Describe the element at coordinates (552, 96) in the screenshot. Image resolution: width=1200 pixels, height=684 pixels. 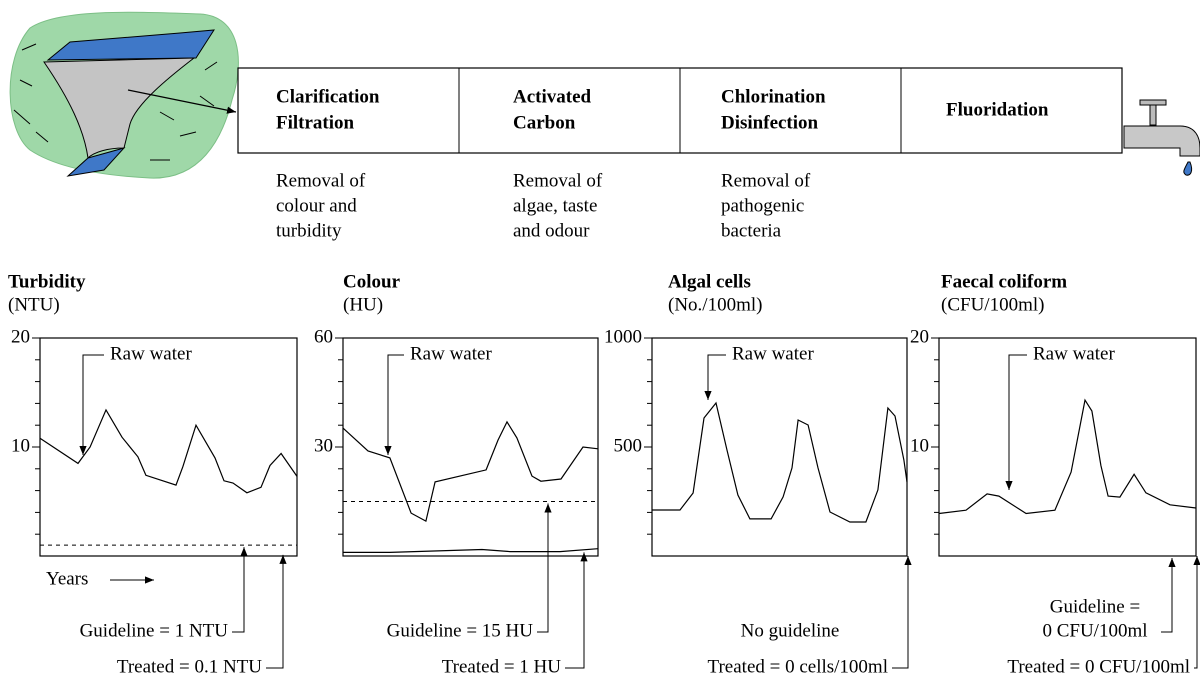
I see `step-title: Activated` at that location.